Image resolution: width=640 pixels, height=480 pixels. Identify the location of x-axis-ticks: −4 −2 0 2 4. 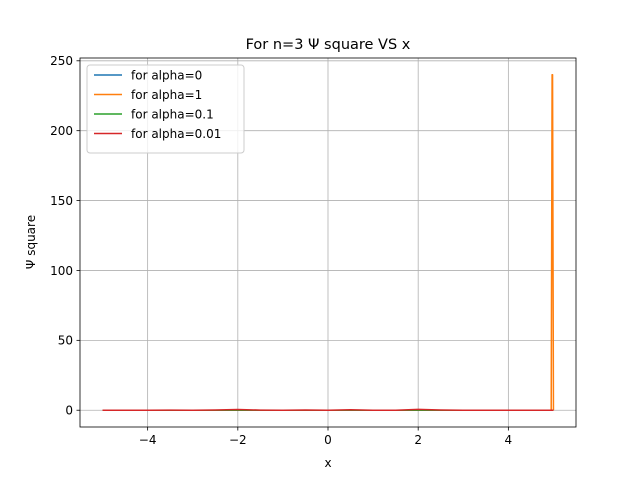
(325, 437).